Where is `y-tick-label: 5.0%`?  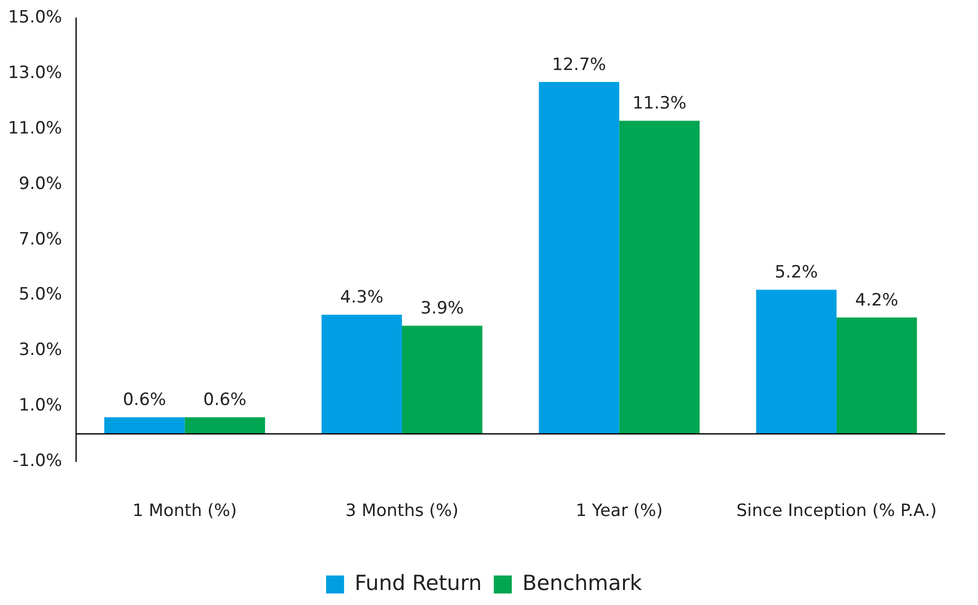
y-tick-label: 5.0% is located at coordinates (40, 294).